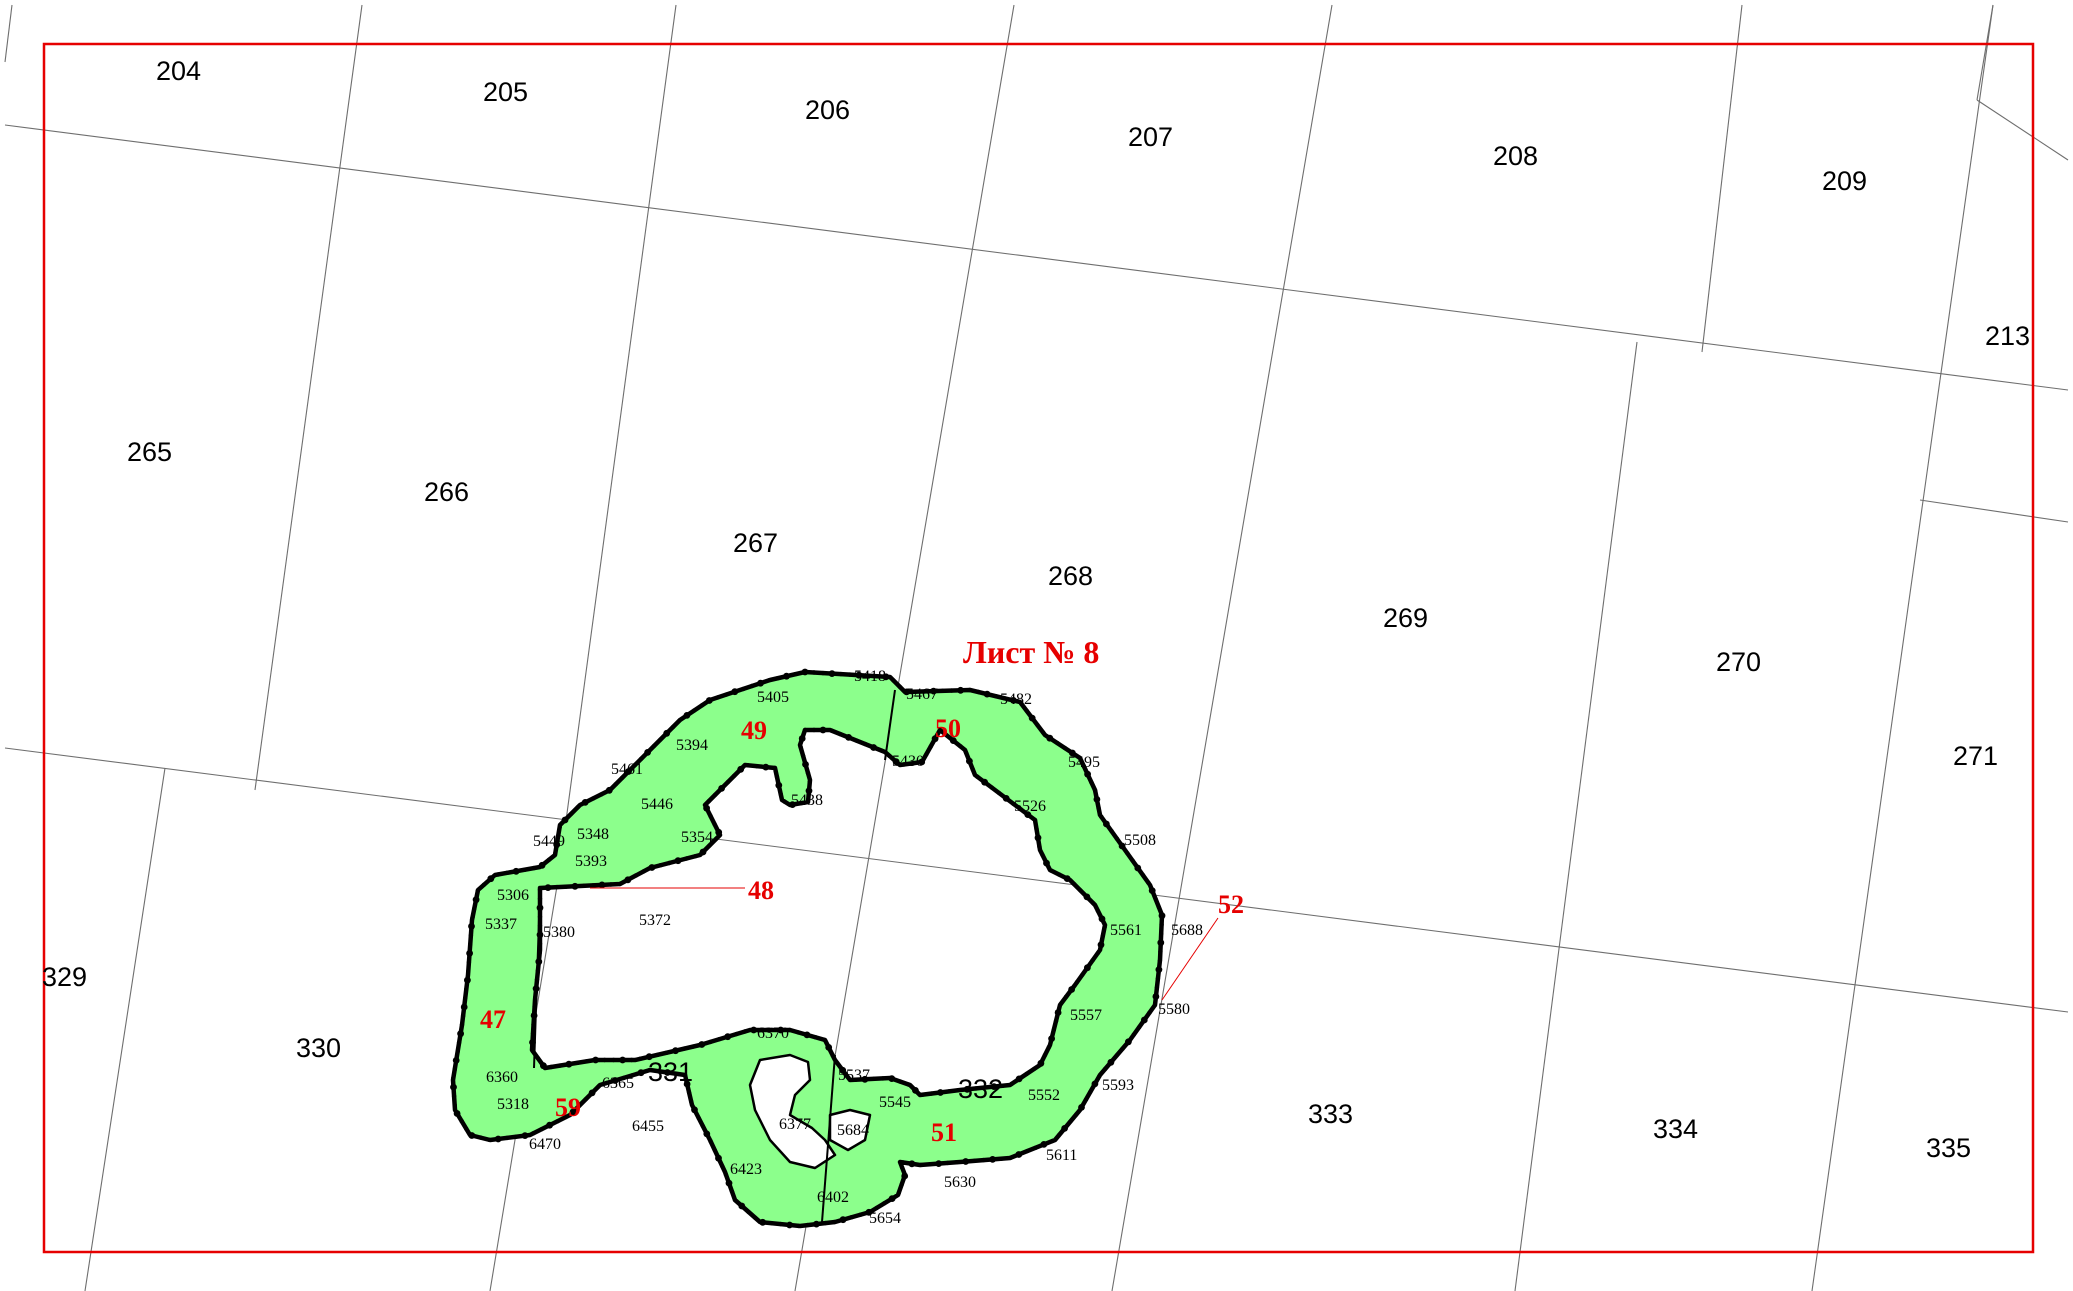 This screenshot has width=2073, height=1291. Describe the element at coordinates (1061, 1155) in the screenshot. I see `point-number: 5611` at that location.